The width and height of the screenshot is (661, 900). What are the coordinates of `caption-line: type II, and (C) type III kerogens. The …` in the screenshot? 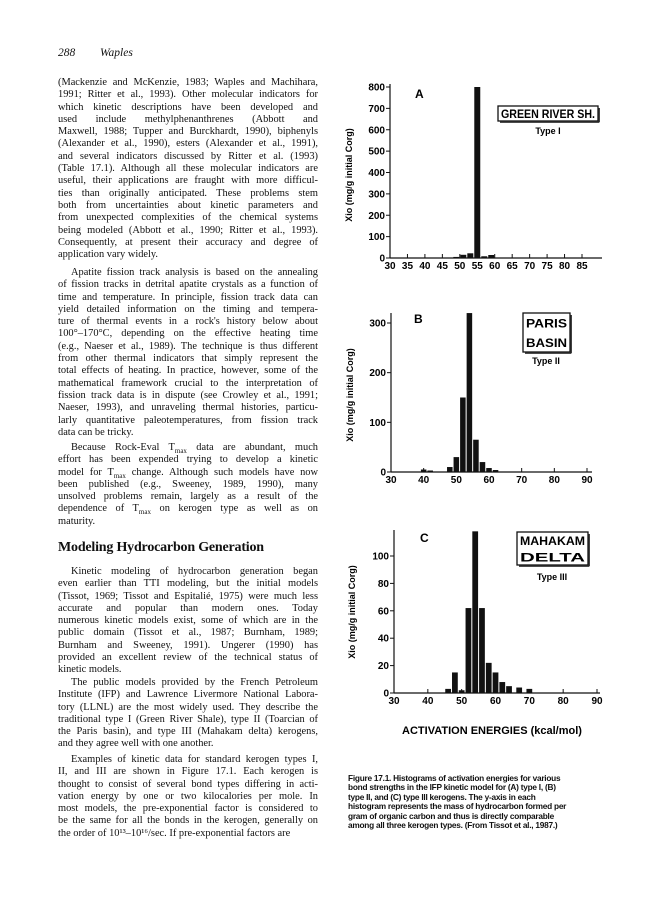 It's located at (442, 796).